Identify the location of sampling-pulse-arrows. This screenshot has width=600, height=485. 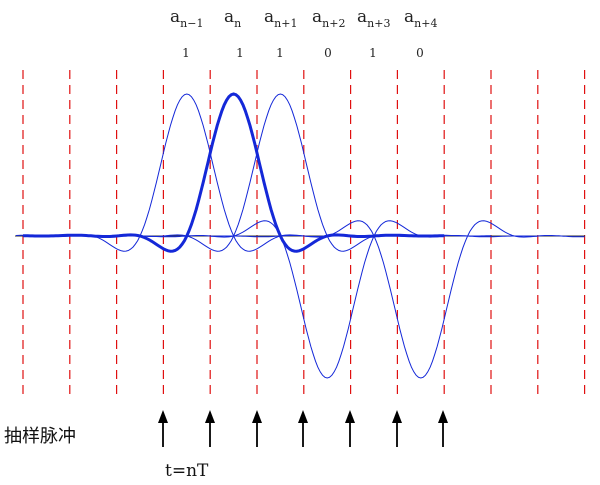
(303, 428).